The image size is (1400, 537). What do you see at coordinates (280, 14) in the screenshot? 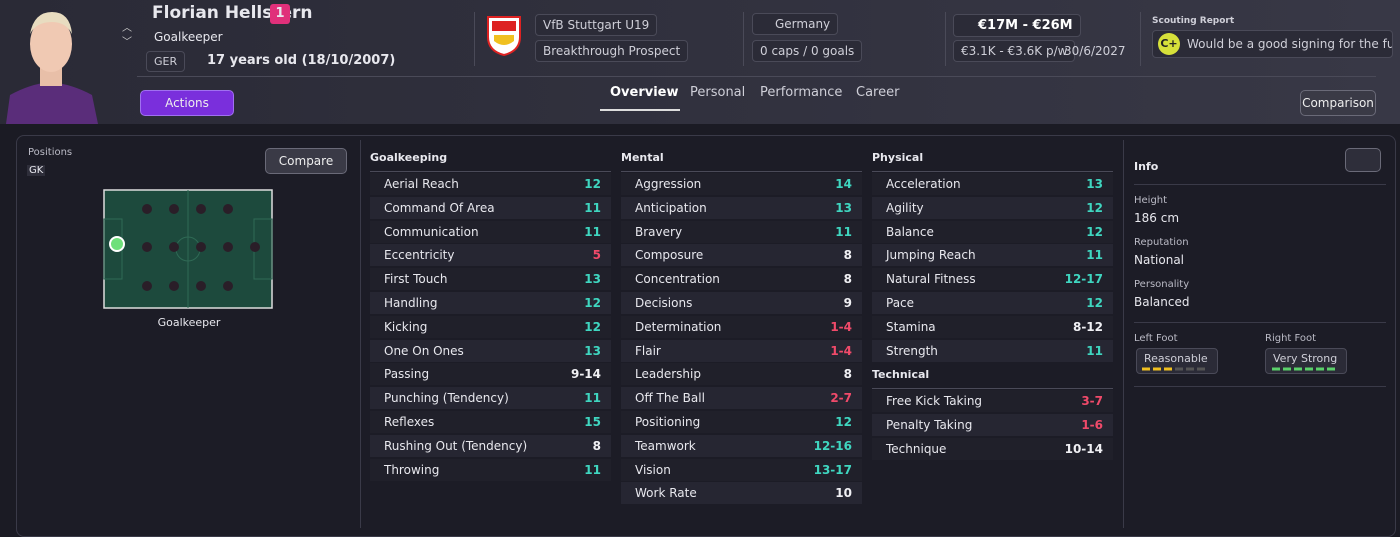
I see `squad-number: 1` at bounding box center [280, 14].